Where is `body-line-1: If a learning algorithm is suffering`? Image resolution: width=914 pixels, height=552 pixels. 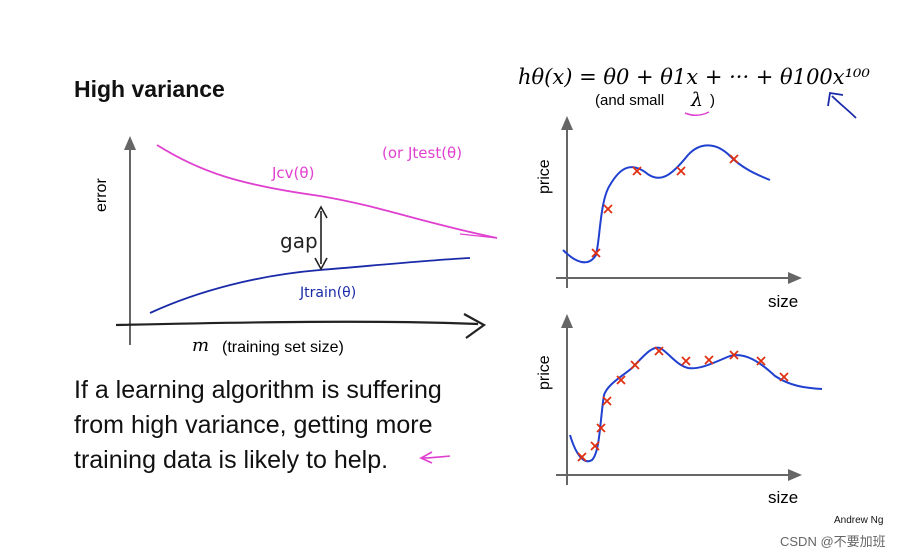
body-line-1: If a learning algorithm is suffering is located at coordinates (258, 390).